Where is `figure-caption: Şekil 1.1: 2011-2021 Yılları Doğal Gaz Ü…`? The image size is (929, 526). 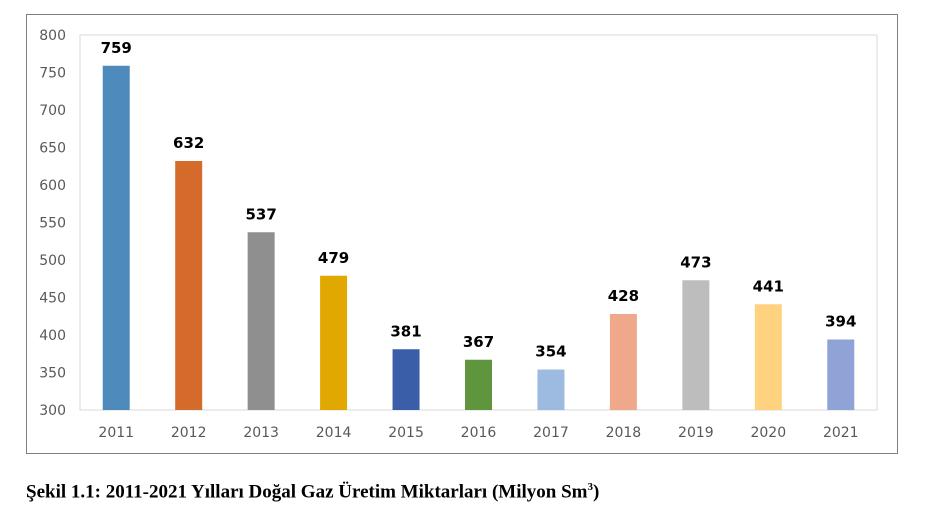
figure-caption: Şekil 1.1: 2011-2021 Yılları Doğal Gaz Ü… is located at coordinates (312, 492).